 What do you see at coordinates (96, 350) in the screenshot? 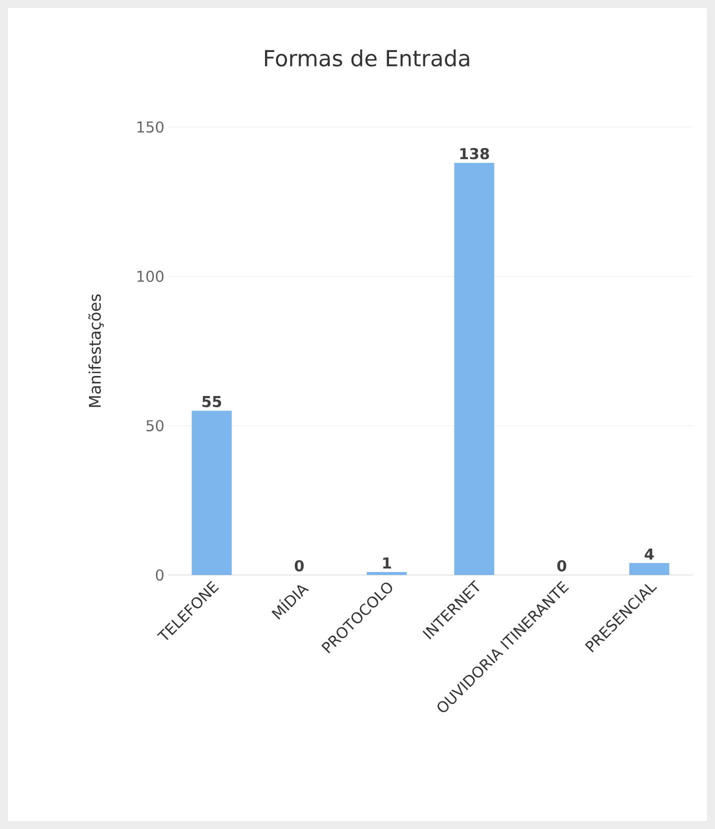
I see `y-axis-title: Manifestações` at bounding box center [96, 350].